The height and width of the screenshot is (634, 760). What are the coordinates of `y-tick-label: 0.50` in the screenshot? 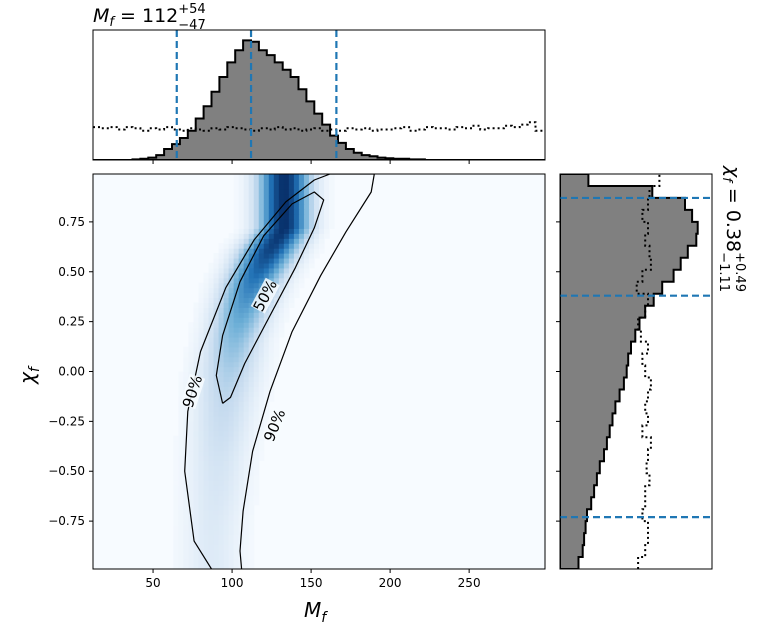 It's located at (71, 272).